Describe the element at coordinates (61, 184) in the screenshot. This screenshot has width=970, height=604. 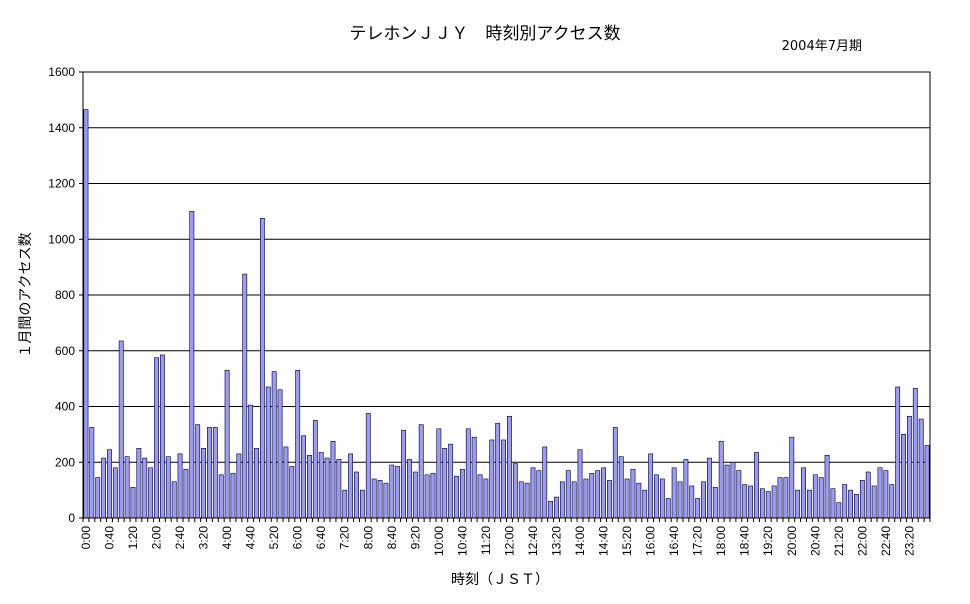
I see `y-tick-label: 1200` at that location.